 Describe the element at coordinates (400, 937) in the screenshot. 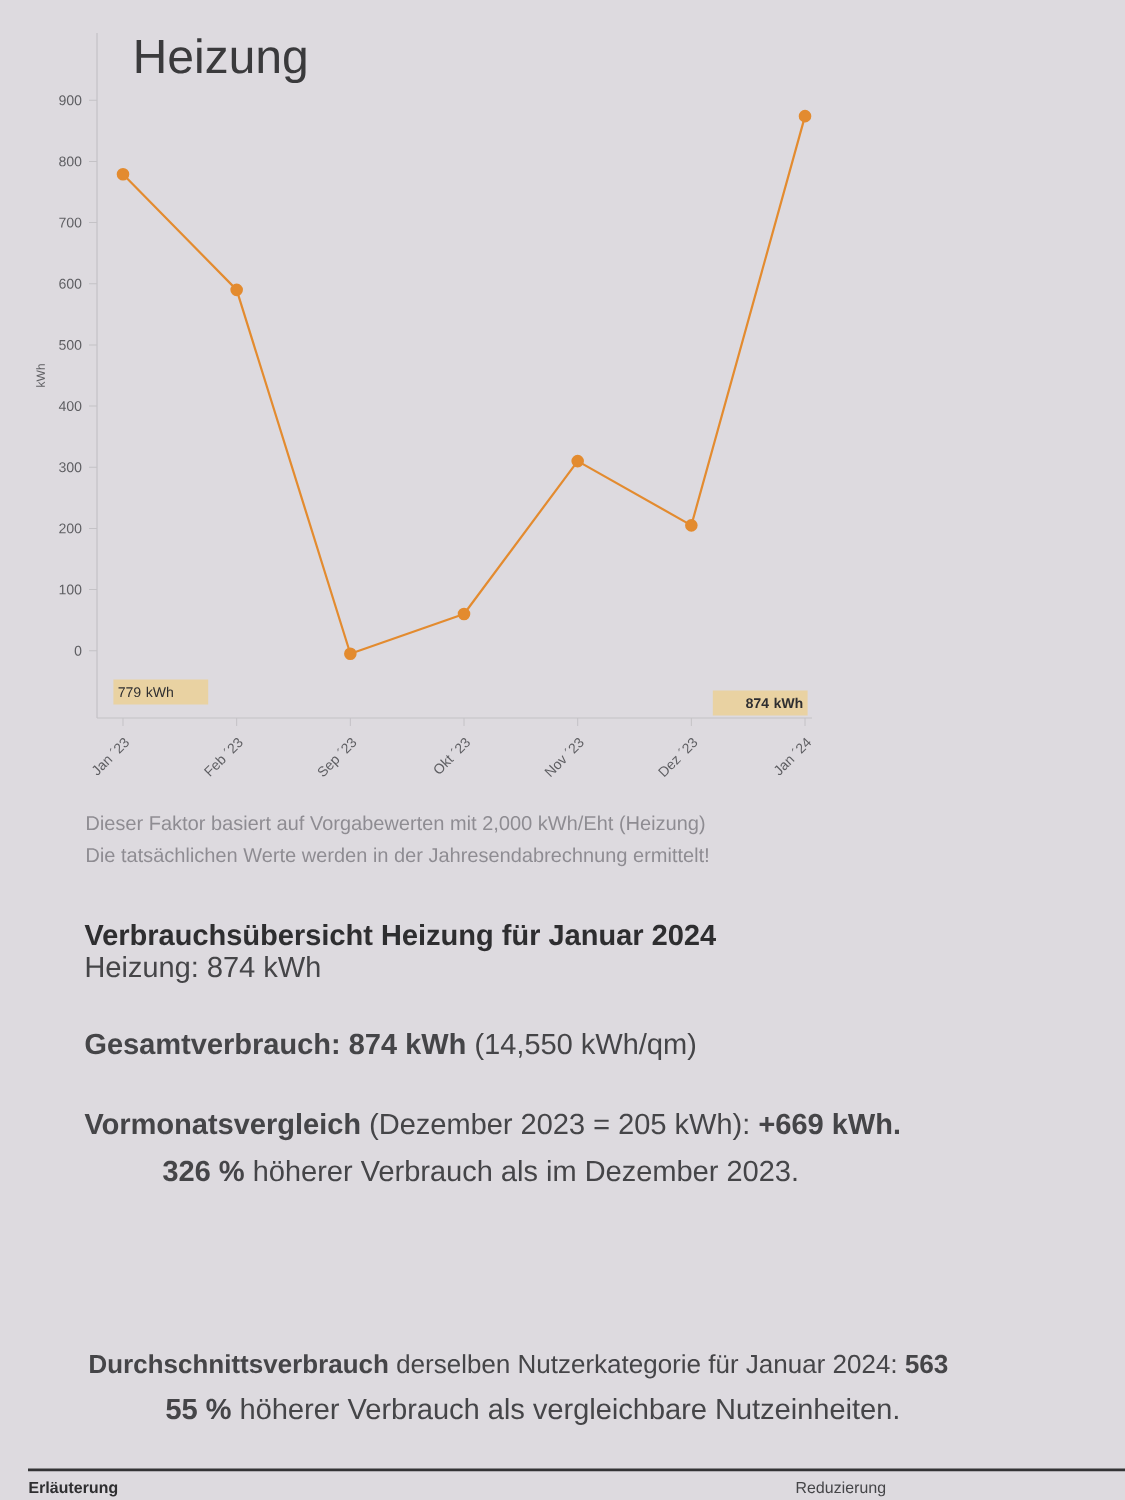

I see `text: Verbrauchsübersicht Heizung für Januar 2024` at that location.